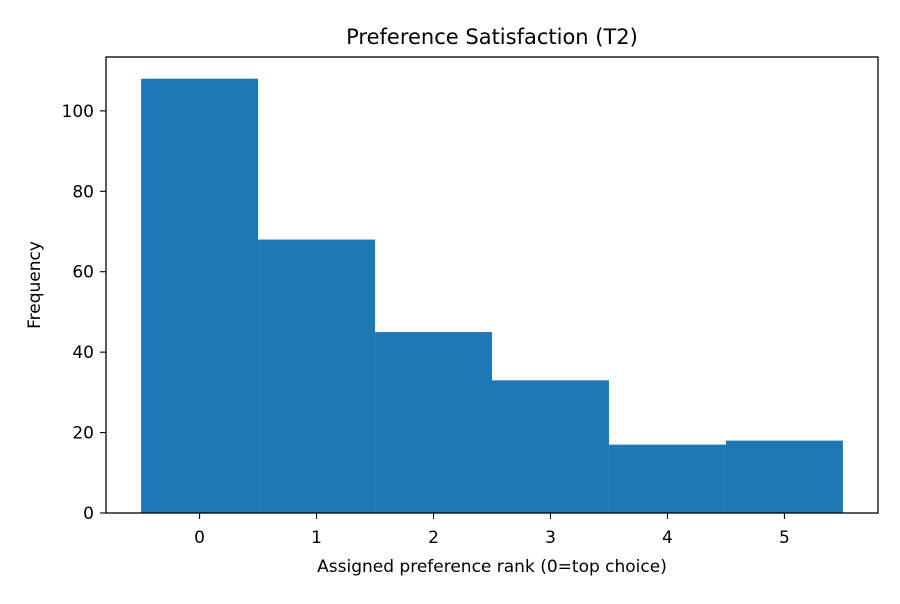 This screenshot has height=604, width=900. What do you see at coordinates (492, 37) in the screenshot?
I see `chart-title: Preference Satisfaction (T2)` at bounding box center [492, 37].